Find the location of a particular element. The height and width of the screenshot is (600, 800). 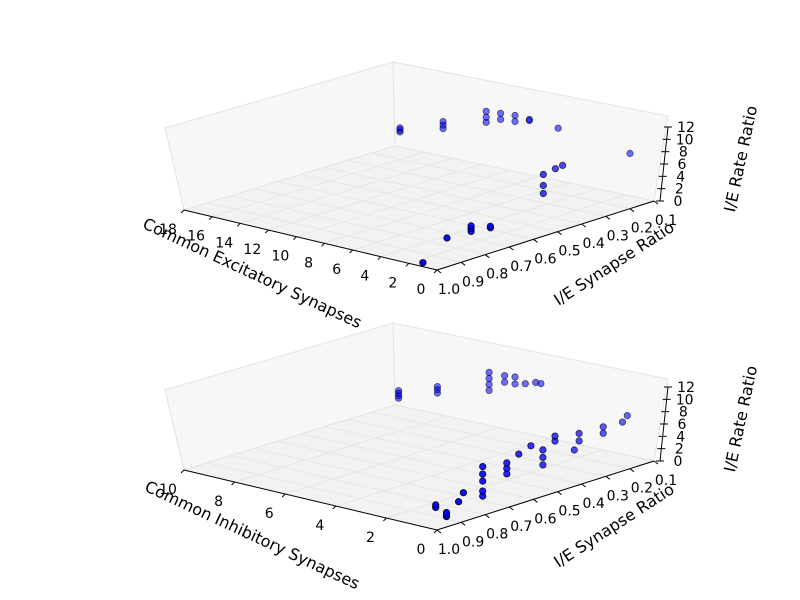

z-tick-label: 12 is located at coordinates (686, 388).